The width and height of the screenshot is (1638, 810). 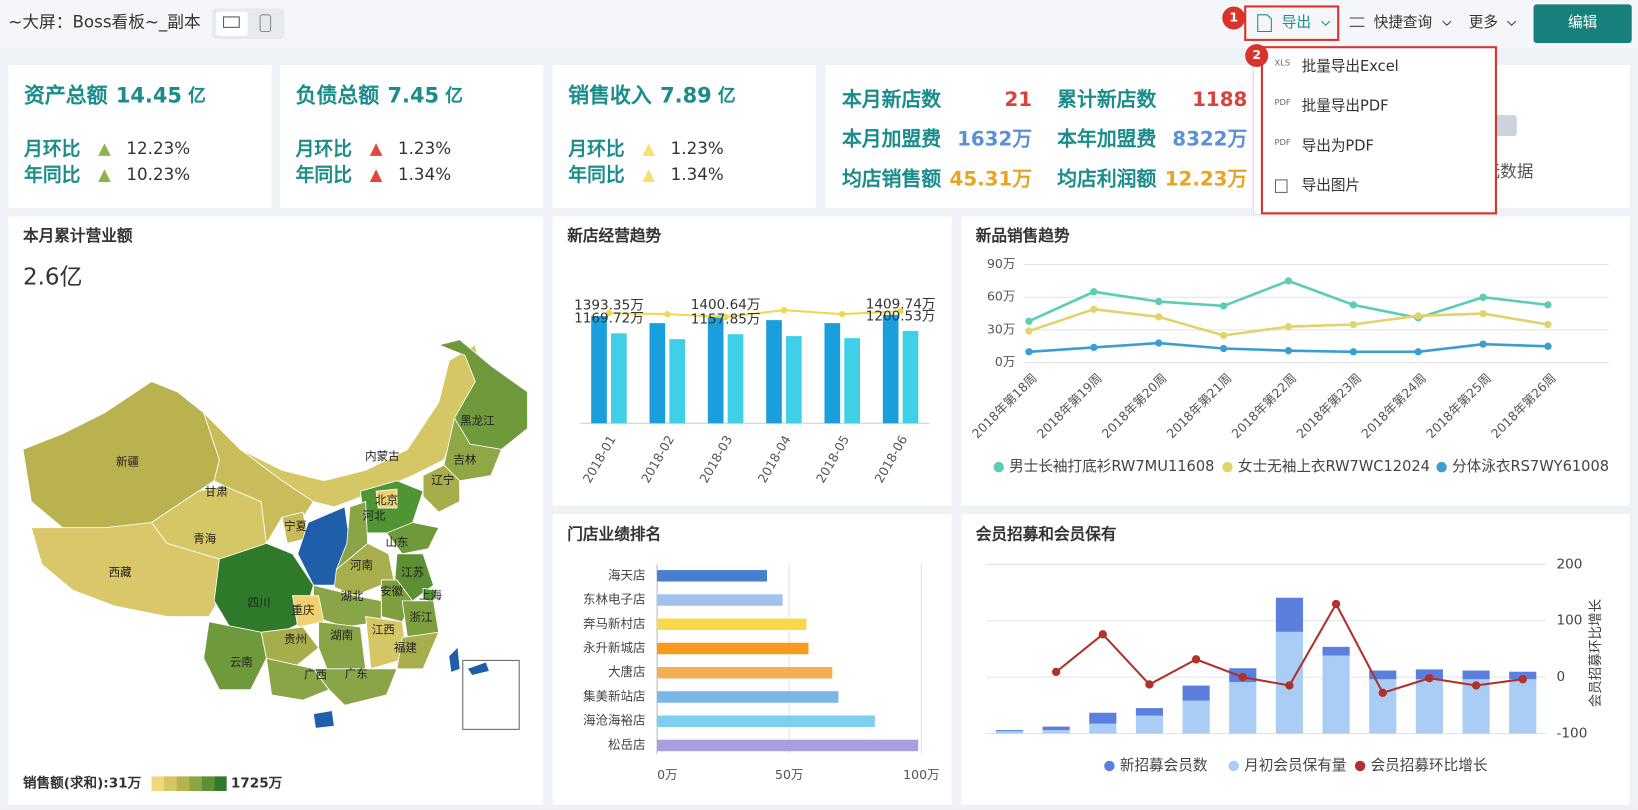 I want to click on edit-button, so click(x=1582, y=24).